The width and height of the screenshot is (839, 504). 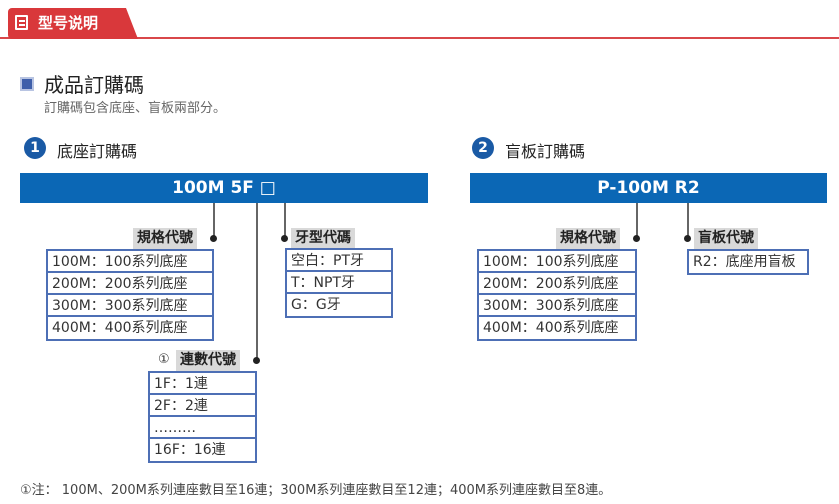 What do you see at coordinates (135, 108) in the screenshot?
I see `section-subtitle: 訂購碼包含底座、盲板兩部分。` at bounding box center [135, 108].